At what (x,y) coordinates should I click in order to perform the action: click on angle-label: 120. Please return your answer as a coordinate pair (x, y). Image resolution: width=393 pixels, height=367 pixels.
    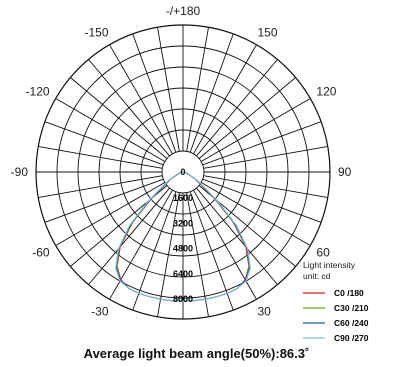
    Looking at the image, I should click on (326, 92).